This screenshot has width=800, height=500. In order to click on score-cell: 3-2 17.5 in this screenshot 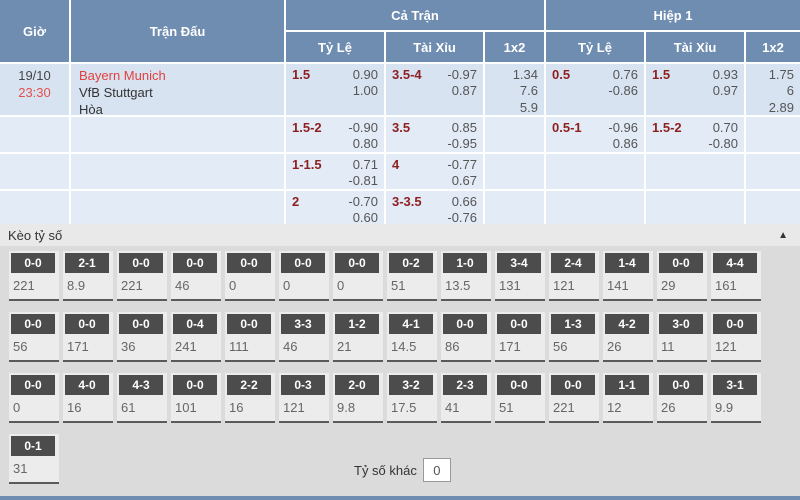, I will do `click(412, 398)`.